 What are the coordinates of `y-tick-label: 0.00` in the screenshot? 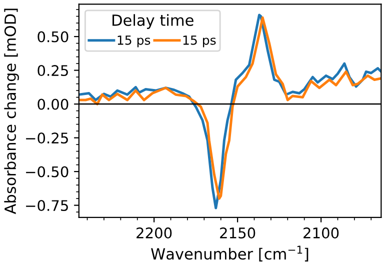 It's located at (53, 104).